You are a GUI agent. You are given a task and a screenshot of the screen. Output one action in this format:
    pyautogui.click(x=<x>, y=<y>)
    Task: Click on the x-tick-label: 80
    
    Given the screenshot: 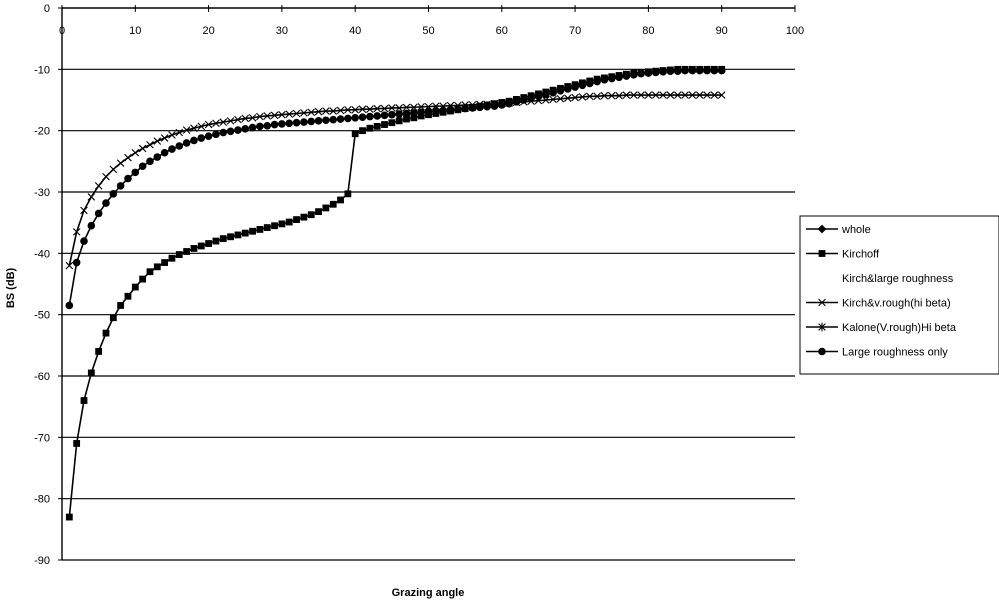 What is the action you would take?
    pyautogui.click(x=648, y=31)
    